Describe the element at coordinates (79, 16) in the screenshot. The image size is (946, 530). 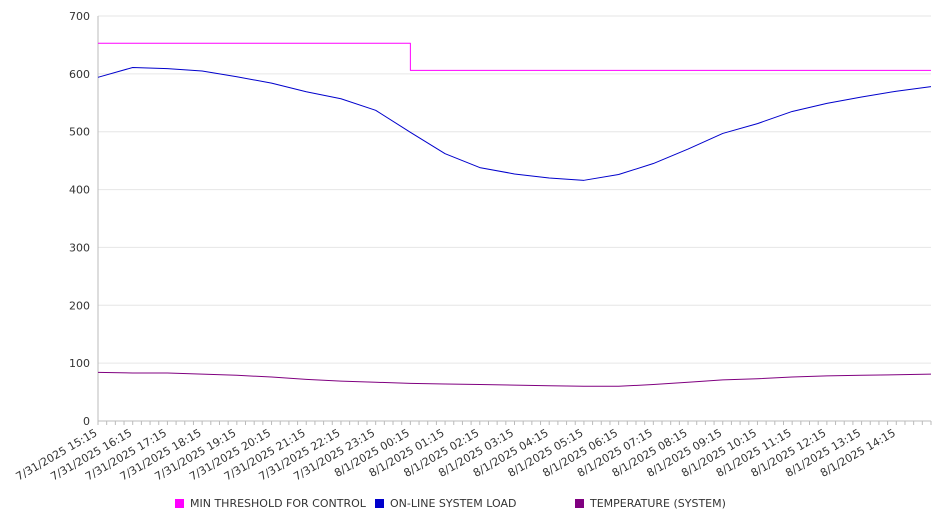
I see `y-tick-label: 700` at that location.